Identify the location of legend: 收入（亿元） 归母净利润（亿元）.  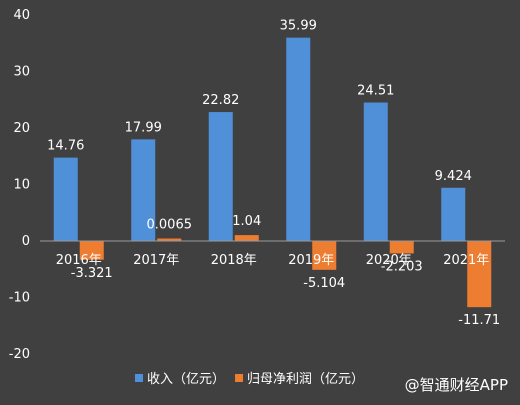
(249, 379).